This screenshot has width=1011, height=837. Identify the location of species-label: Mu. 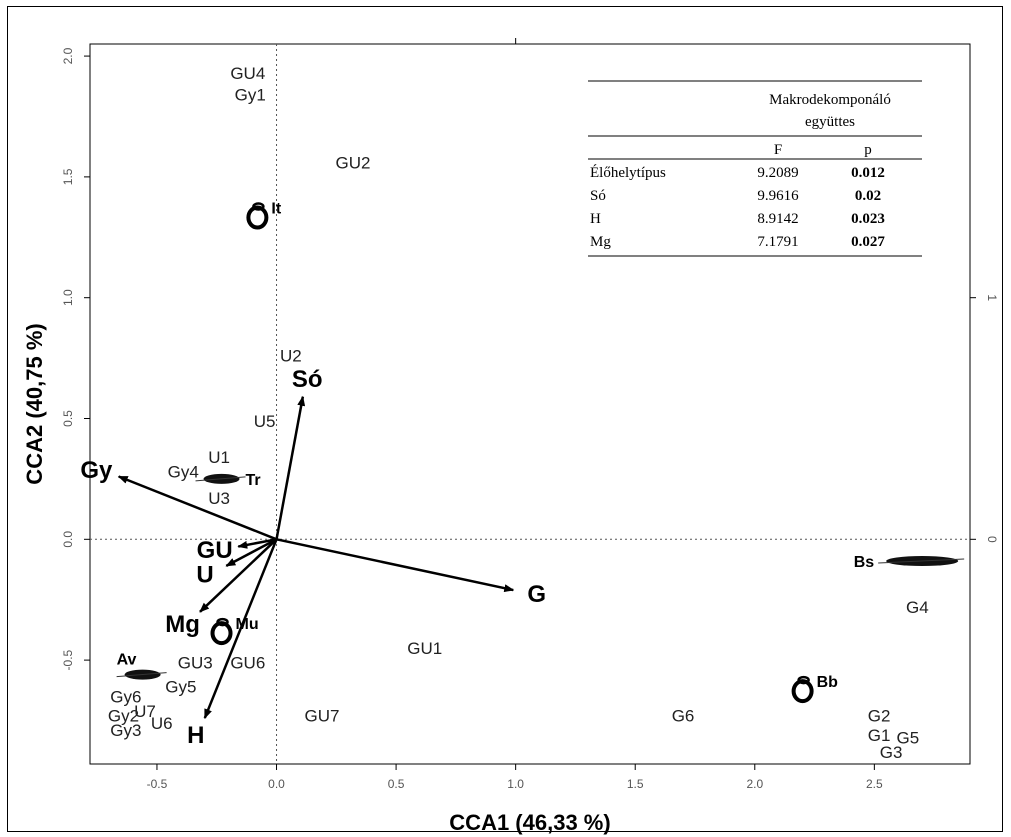
(247, 624).